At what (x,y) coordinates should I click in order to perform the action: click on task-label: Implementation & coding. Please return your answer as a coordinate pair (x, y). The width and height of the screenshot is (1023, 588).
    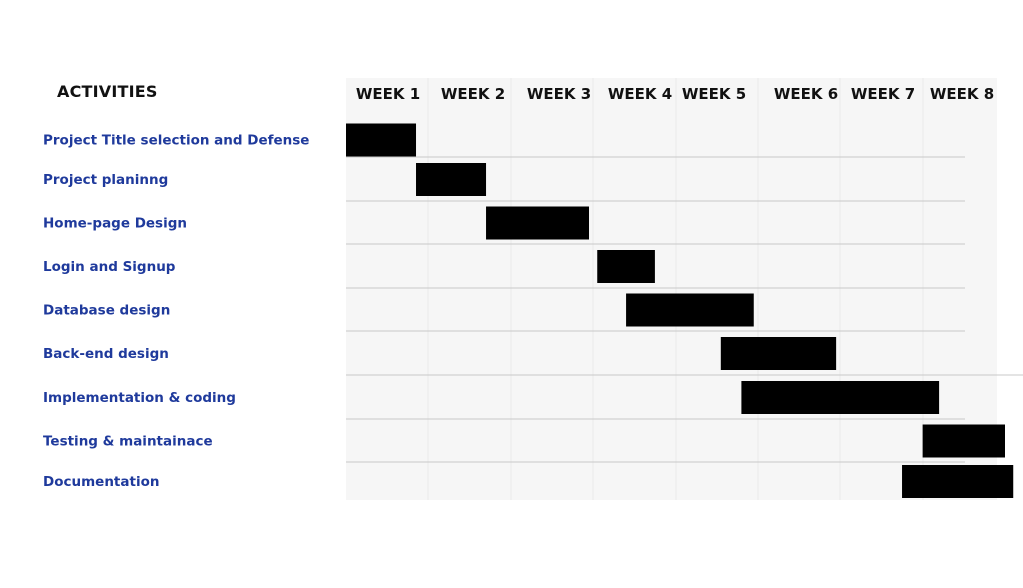
    Looking at the image, I should click on (139, 398).